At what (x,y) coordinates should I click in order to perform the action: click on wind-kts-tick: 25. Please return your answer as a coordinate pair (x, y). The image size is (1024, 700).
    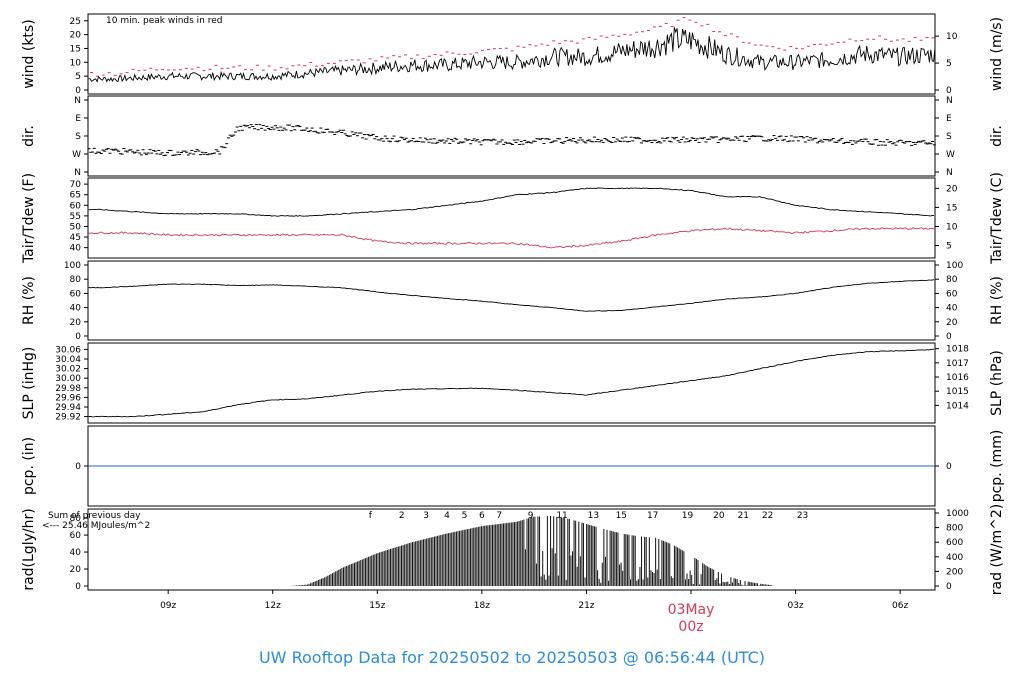
    Looking at the image, I should click on (75, 22).